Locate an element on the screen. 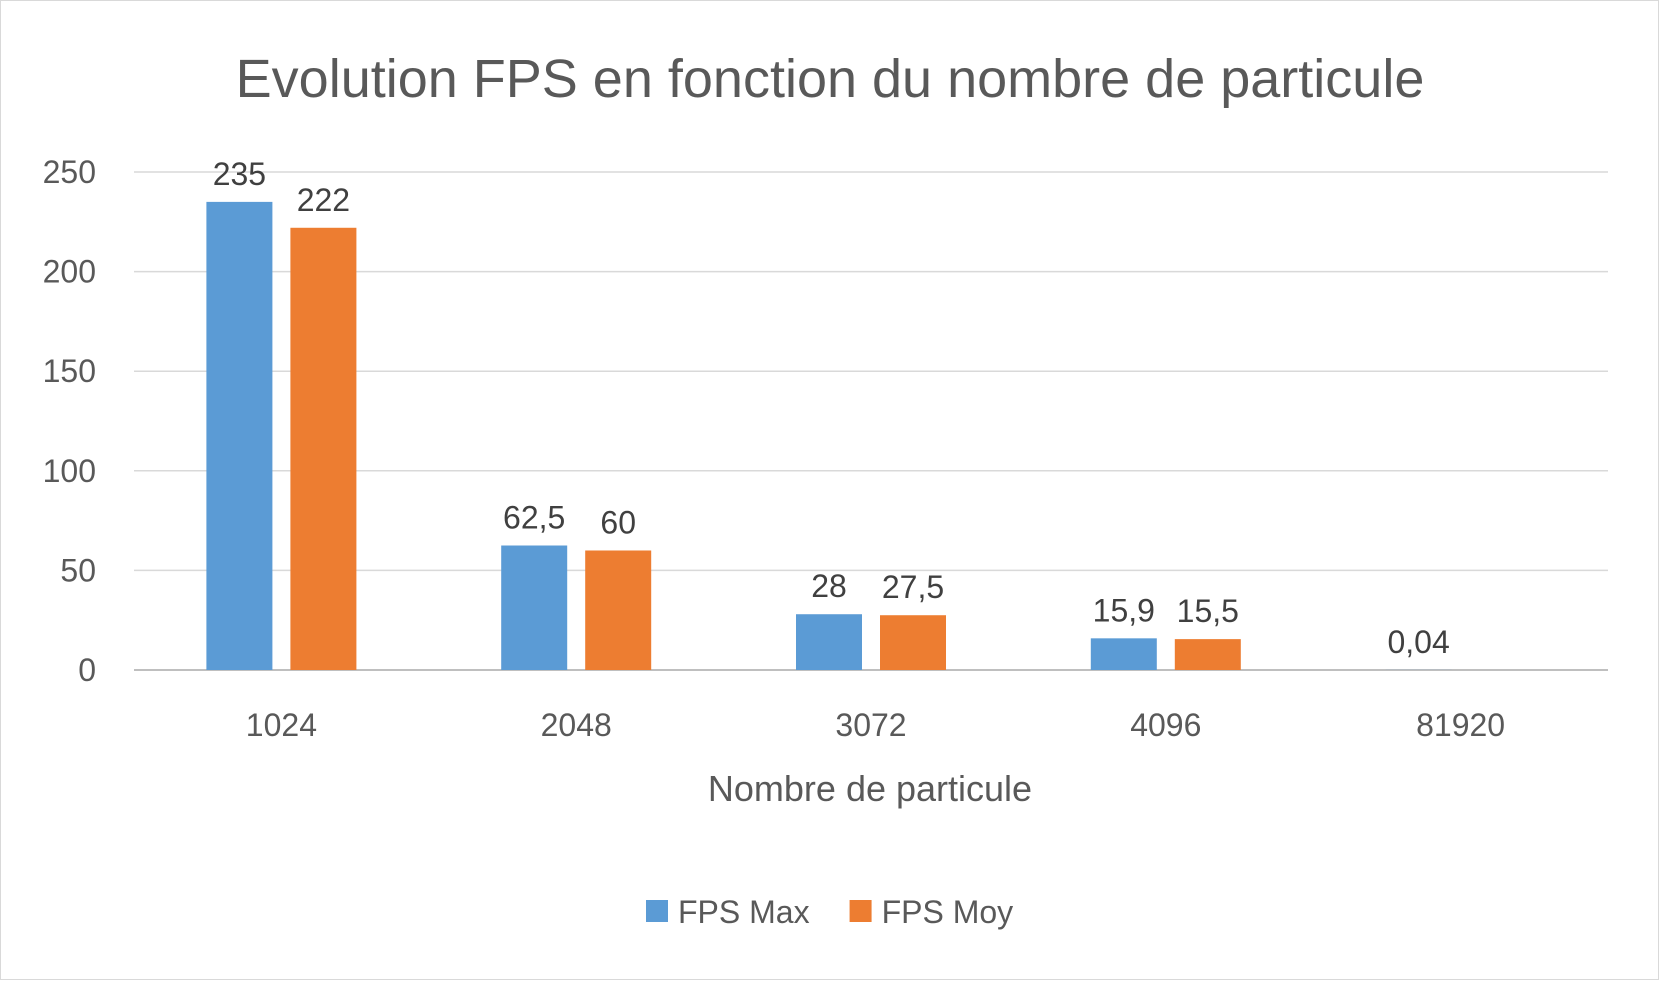  x-tick-label: 3072 is located at coordinates (870, 725).